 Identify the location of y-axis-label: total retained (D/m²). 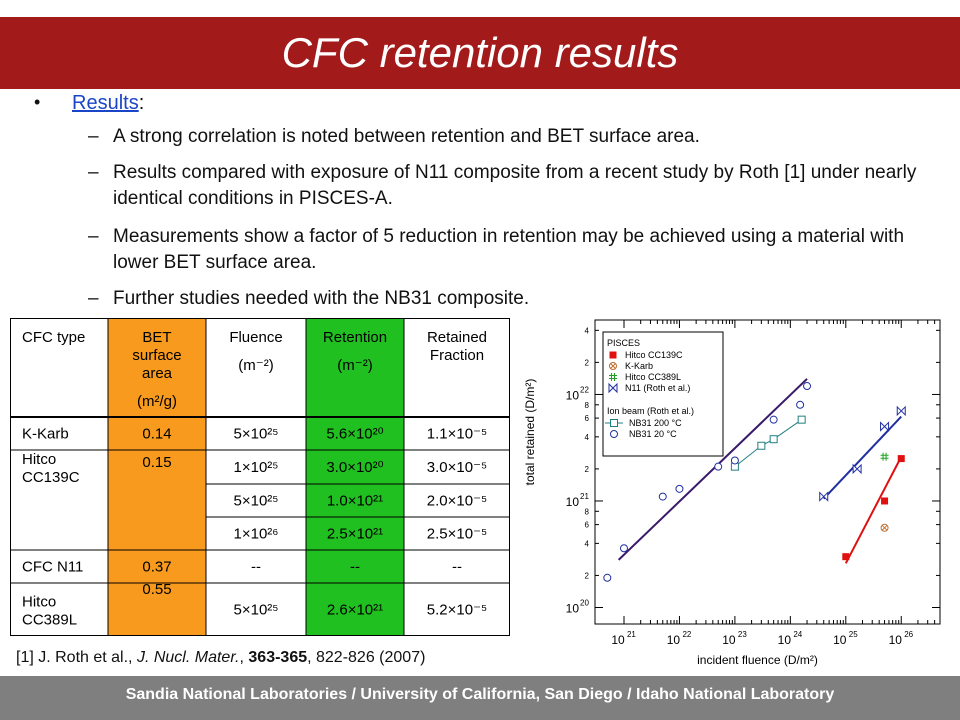
(530, 432).